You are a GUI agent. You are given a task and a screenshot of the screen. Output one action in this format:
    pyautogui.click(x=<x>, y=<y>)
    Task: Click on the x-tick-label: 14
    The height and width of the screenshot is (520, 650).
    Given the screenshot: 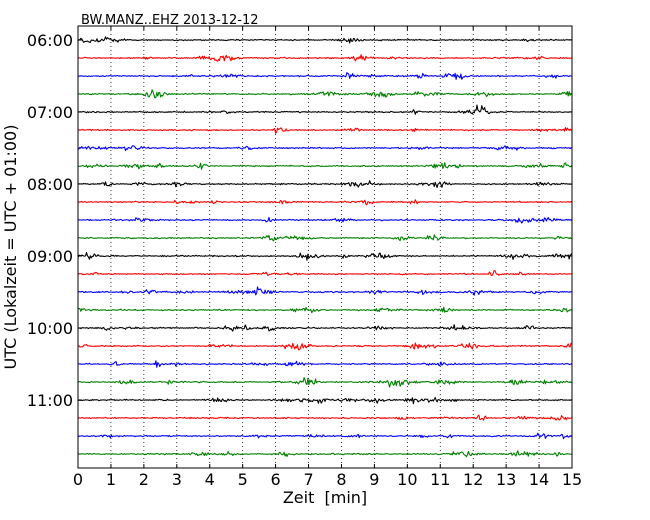 What is the action you would take?
    pyautogui.click(x=539, y=479)
    